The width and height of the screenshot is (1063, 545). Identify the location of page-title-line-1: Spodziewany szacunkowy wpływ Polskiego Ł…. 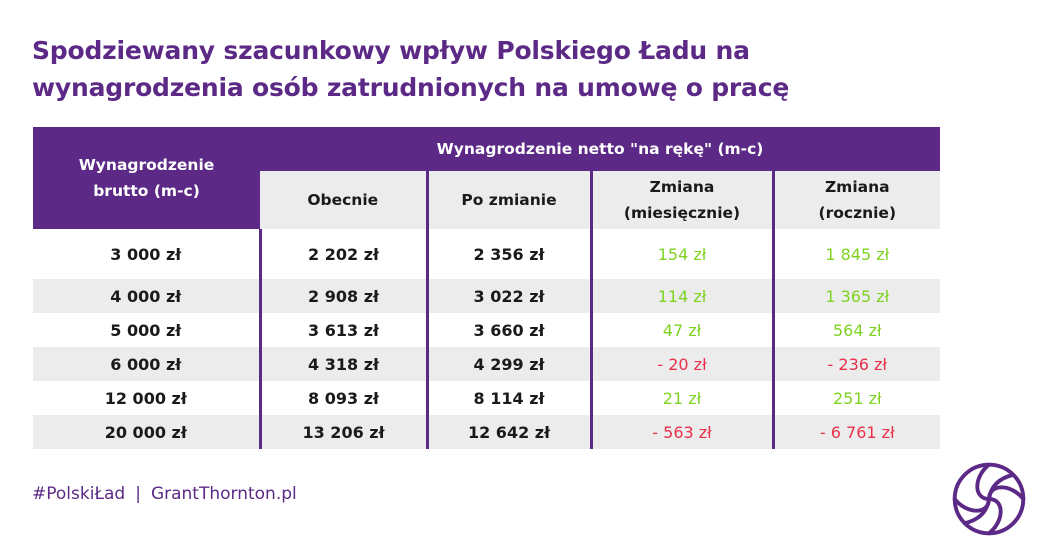
(391, 50).